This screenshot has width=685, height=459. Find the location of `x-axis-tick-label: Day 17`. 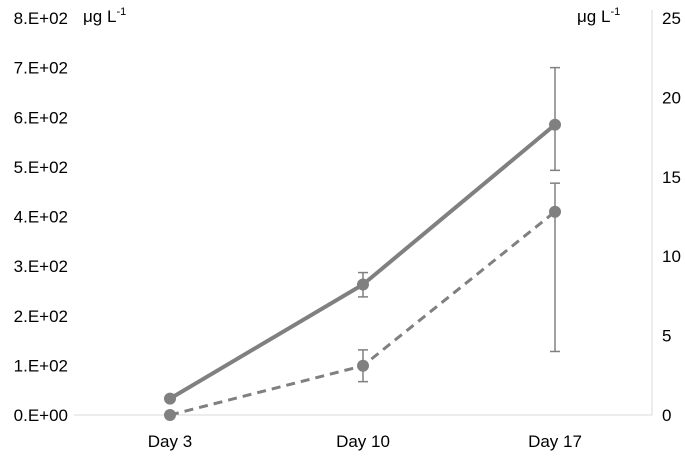

x-axis-tick-label: Day 17 is located at coordinates (555, 441).